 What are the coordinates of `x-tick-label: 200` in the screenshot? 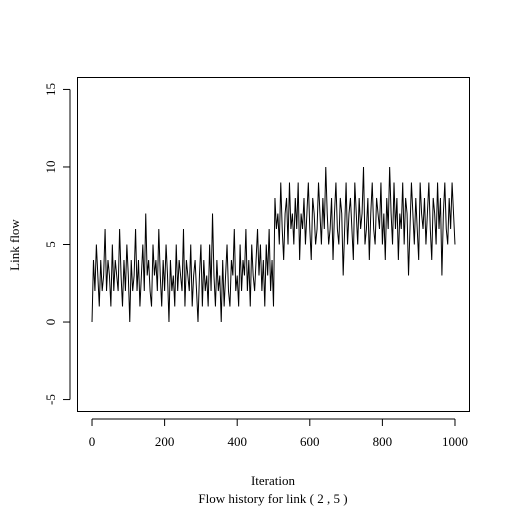 It's located at (165, 441).